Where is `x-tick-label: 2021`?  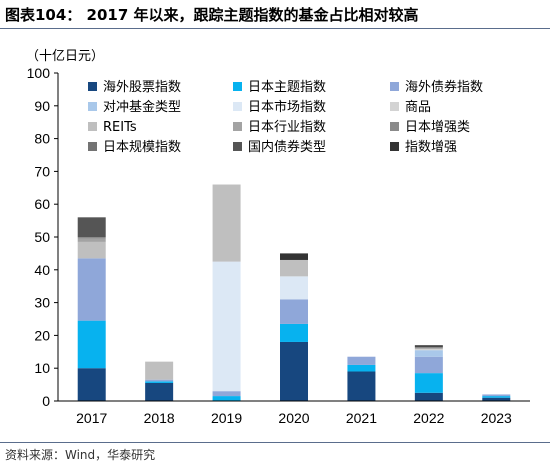 x-tick-label: 2021 is located at coordinates (361, 418).